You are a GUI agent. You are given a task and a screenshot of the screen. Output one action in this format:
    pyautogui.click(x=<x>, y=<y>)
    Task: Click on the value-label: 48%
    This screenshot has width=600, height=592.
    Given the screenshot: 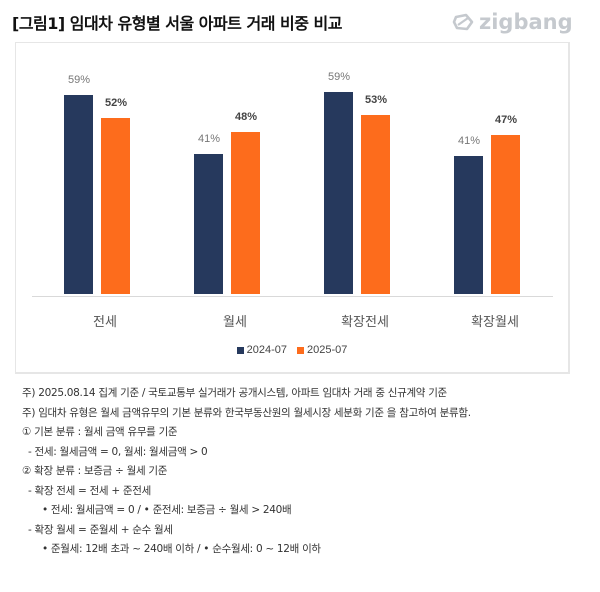 What is the action you would take?
    pyautogui.click(x=246, y=117)
    